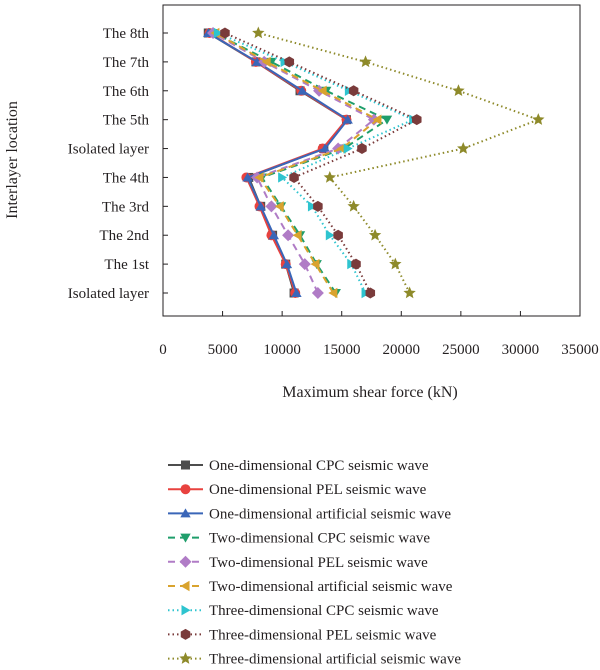 The width and height of the screenshot is (600, 670). What do you see at coordinates (163, 350) in the screenshot?
I see `x-tick-label: 0` at bounding box center [163, 350].